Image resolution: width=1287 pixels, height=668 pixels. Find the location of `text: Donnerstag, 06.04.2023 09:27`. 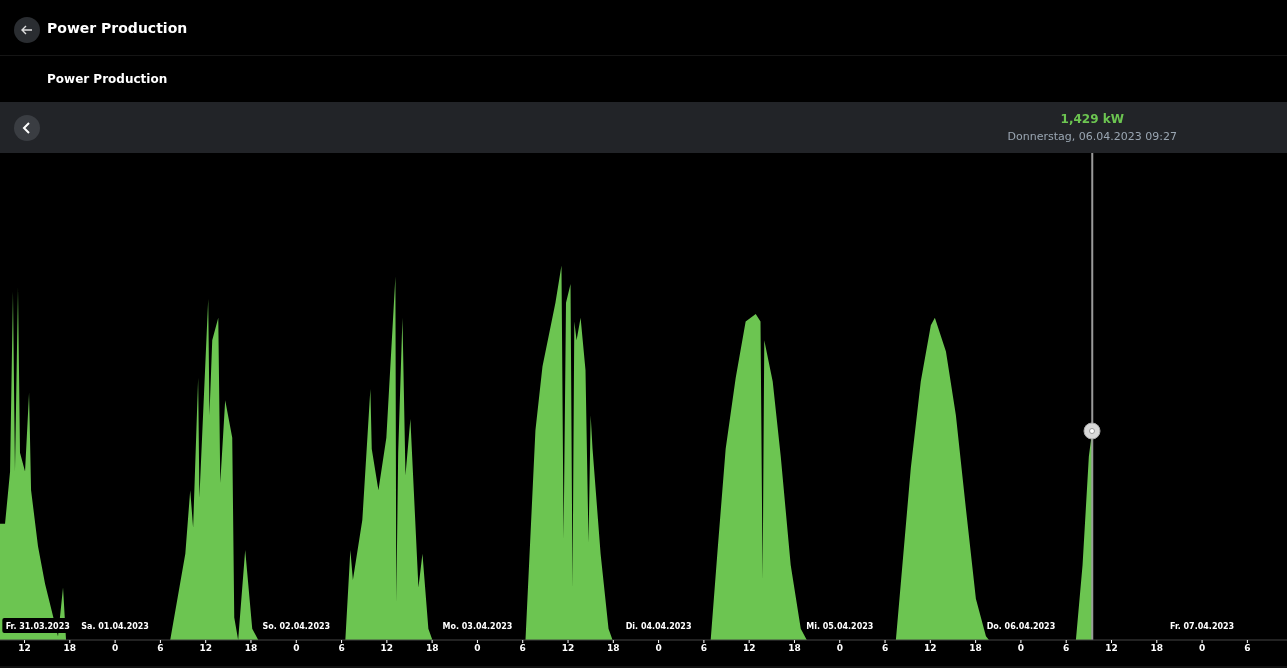

text: Donnerstag, 06.04.2023 09:27 is located at coordinates (1092, 136).